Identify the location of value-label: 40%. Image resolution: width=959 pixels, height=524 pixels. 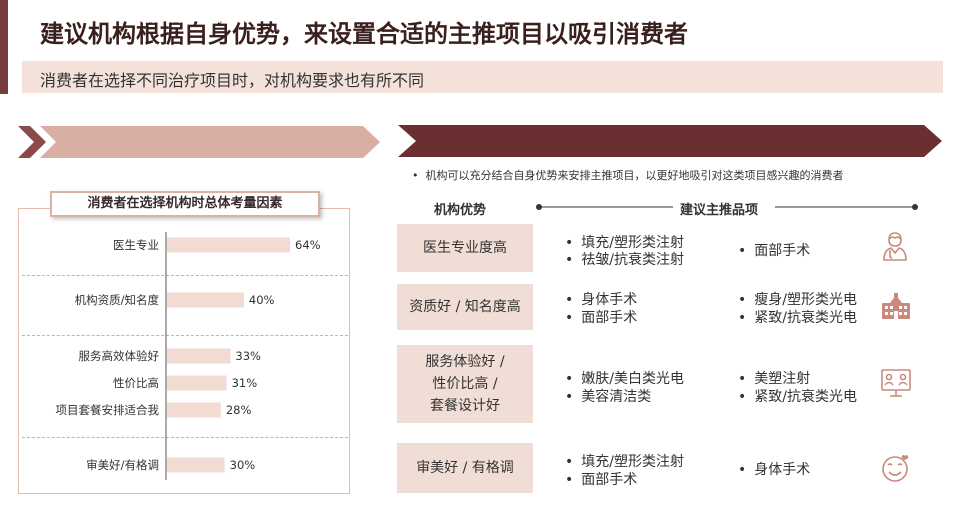
(262, 300).